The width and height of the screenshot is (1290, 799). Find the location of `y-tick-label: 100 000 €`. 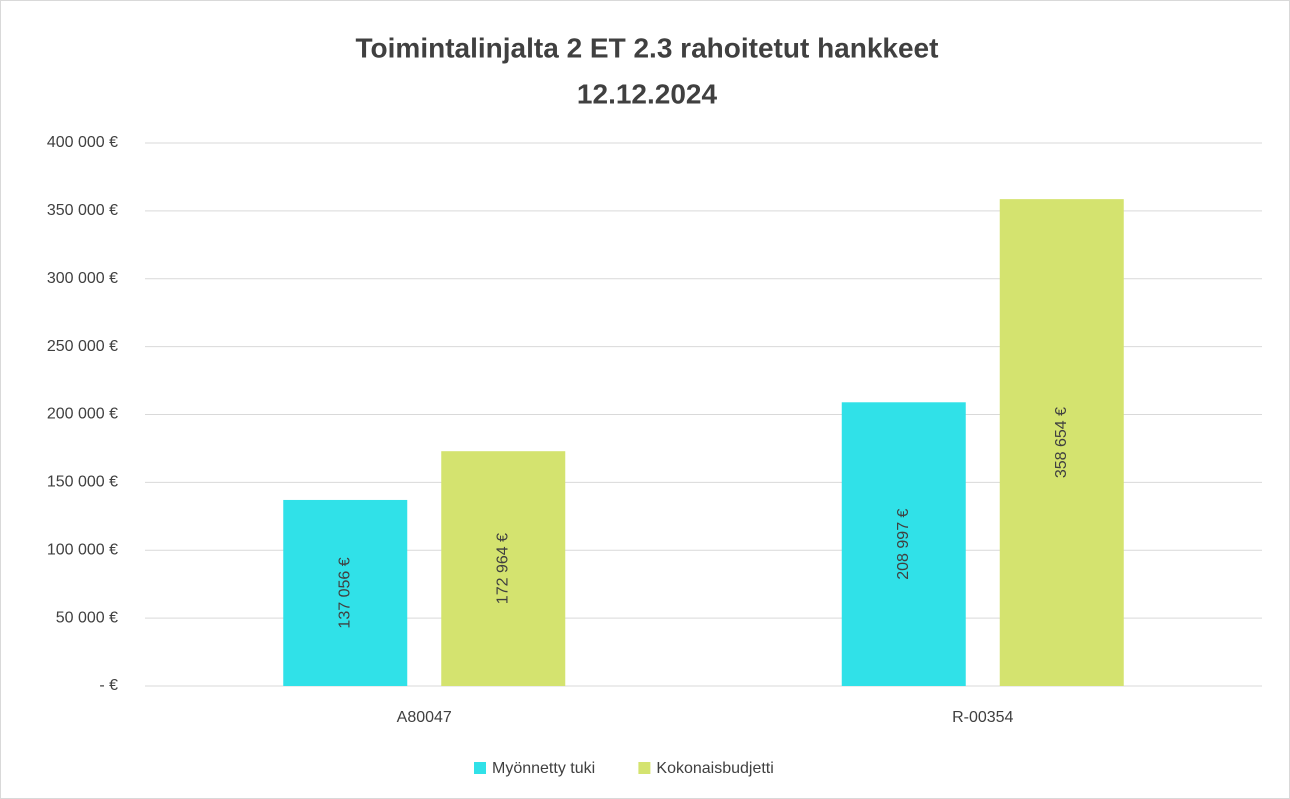

y-tick-label: 100 000 € is located at coordinates (82, 549).